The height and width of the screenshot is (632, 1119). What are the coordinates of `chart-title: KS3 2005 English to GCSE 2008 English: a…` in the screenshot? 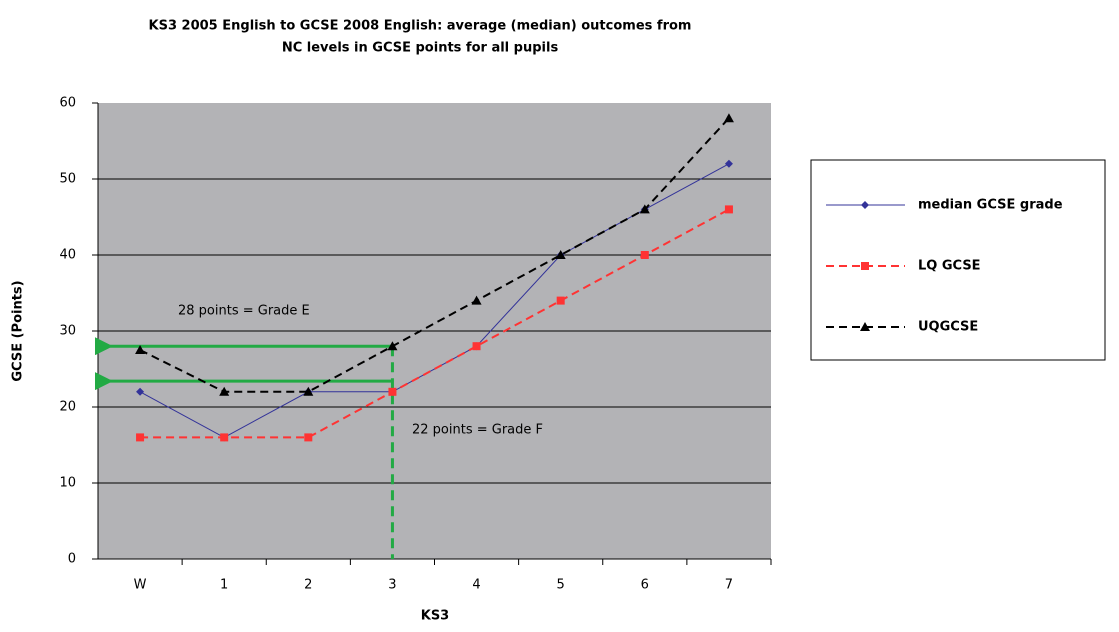 It's located at (420, 26).